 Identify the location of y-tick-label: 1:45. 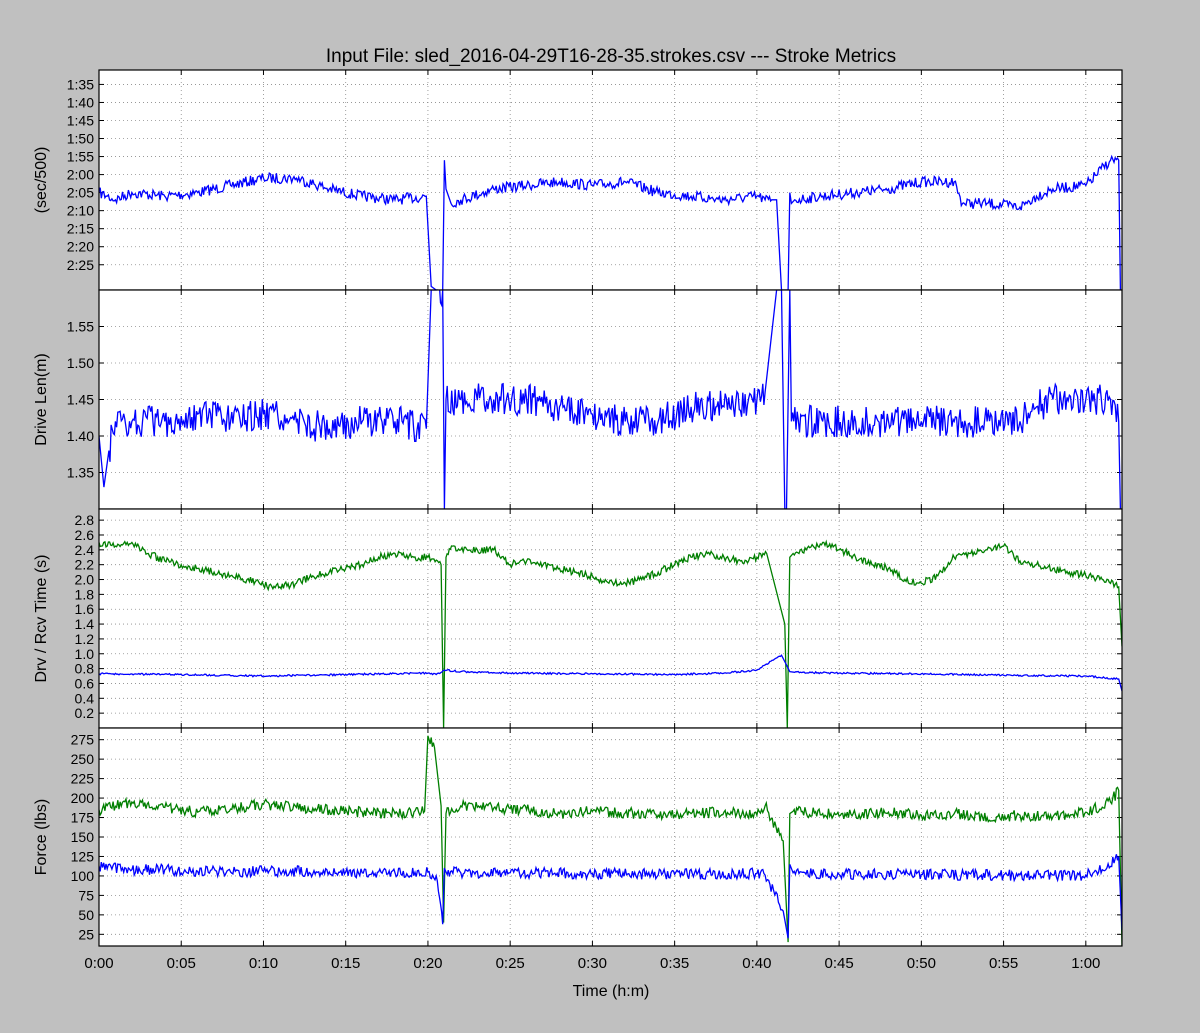
(80, 120).